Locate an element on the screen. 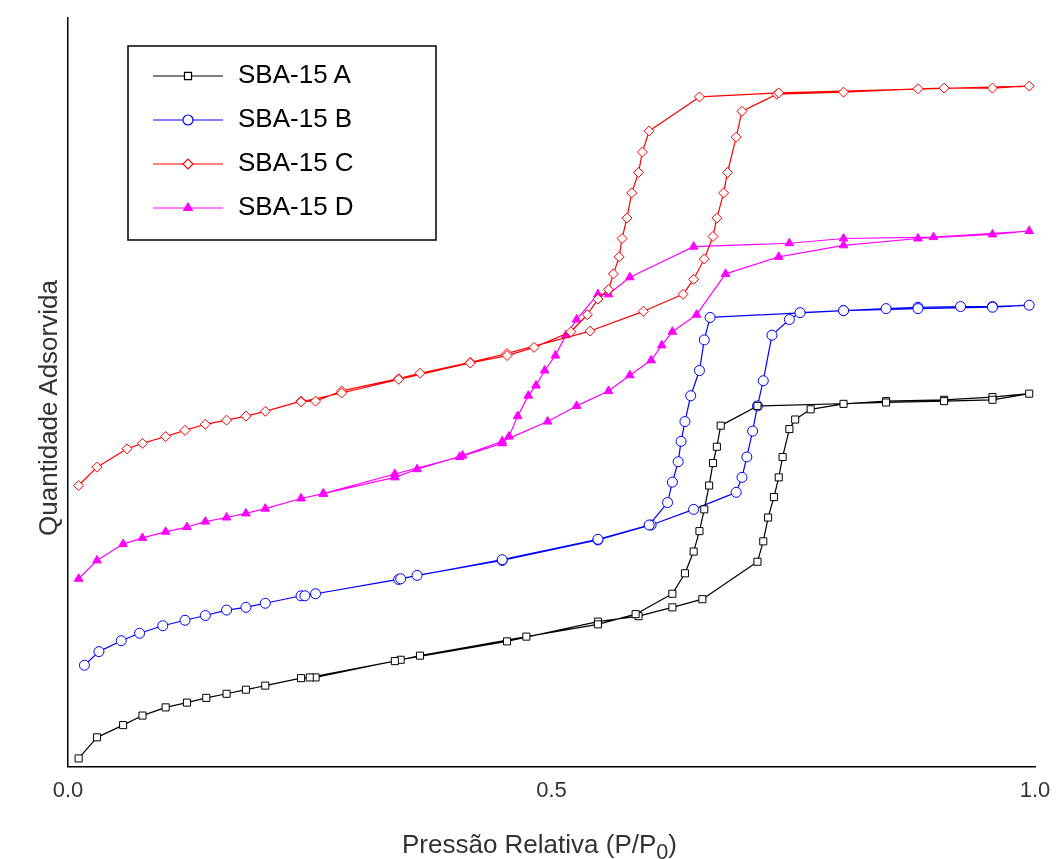 The height and width of the screenshot is (859, 1063). legend-label: SBA-15 B is located at coordinates (295, 118).